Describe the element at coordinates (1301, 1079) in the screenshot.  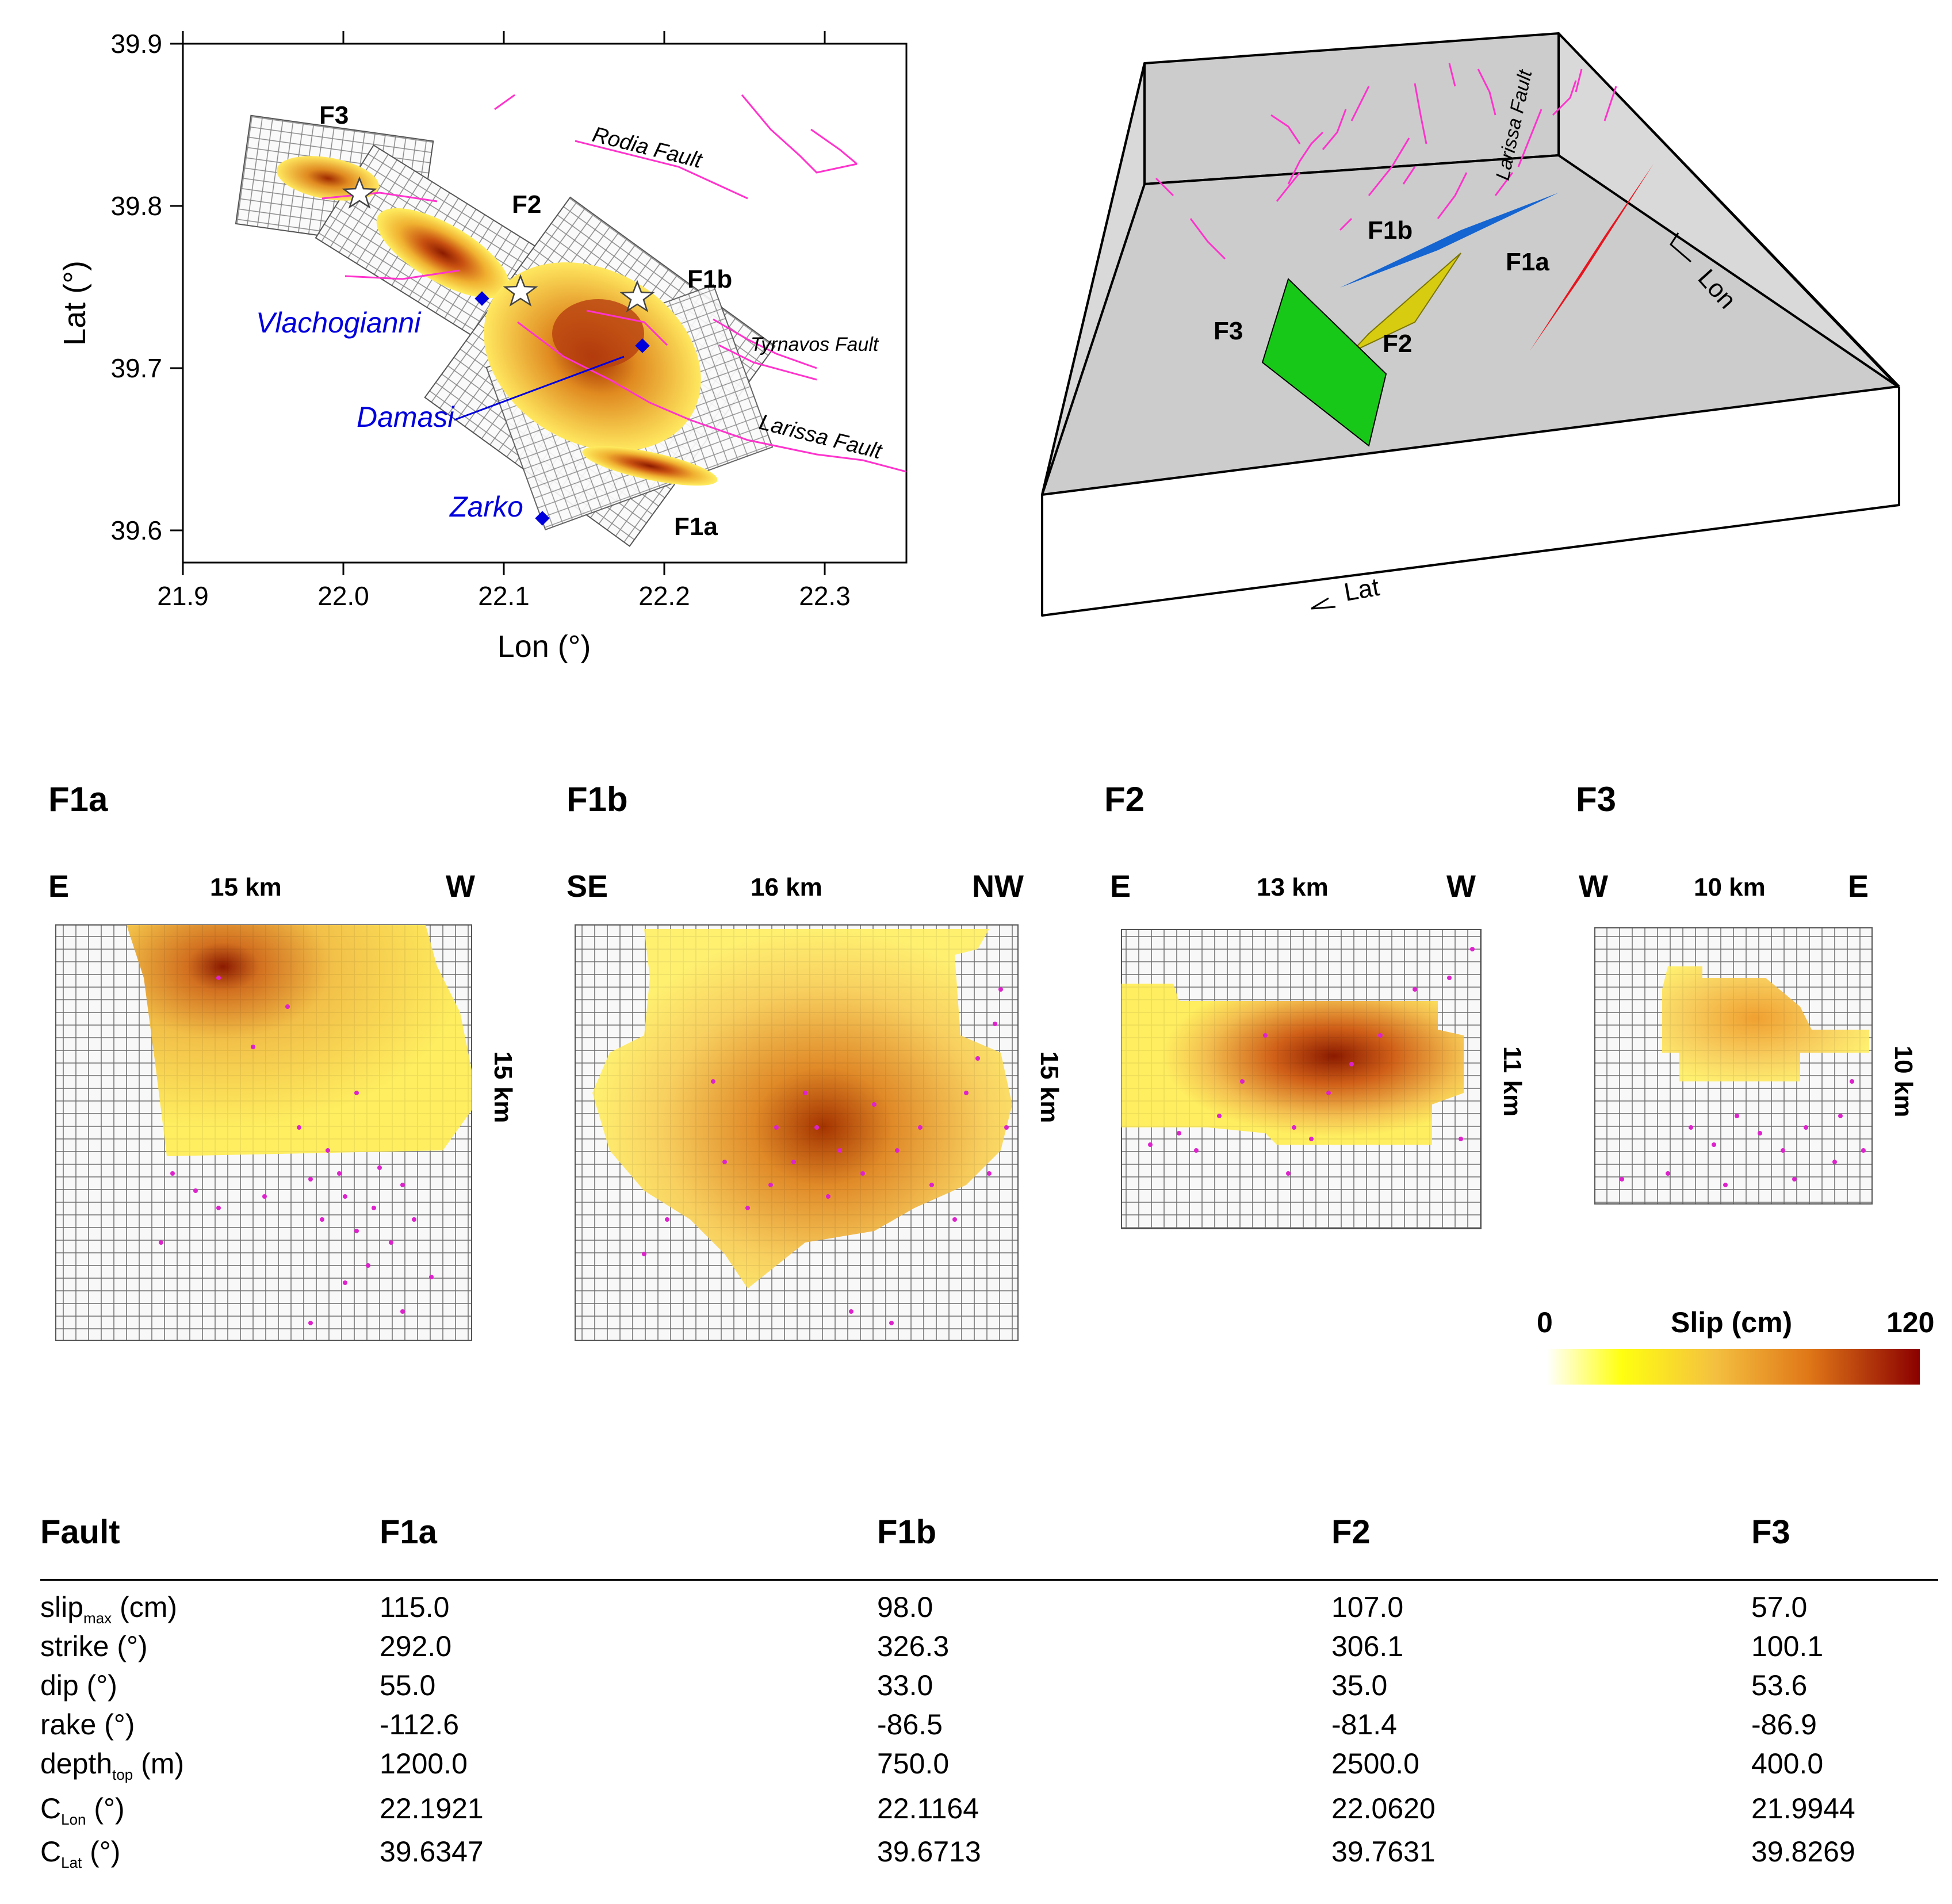
I see `slip-panel-f2` at that location.